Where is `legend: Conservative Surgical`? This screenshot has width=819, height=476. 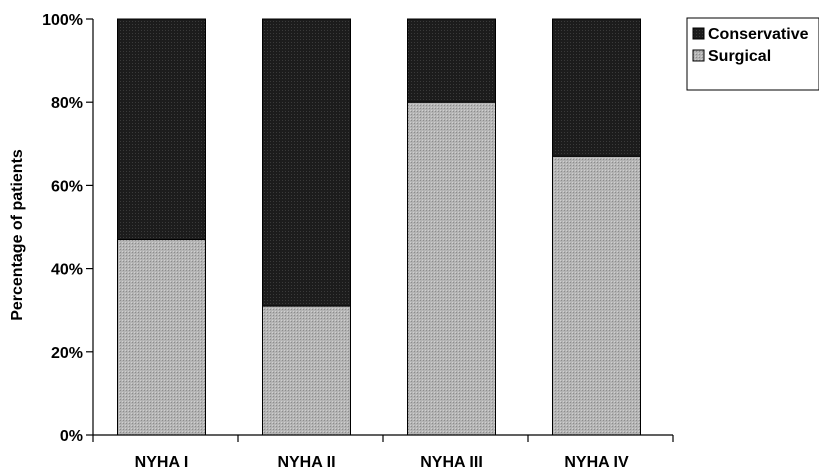
legend: Conservative Surgical is located at coordinates (752, 54).